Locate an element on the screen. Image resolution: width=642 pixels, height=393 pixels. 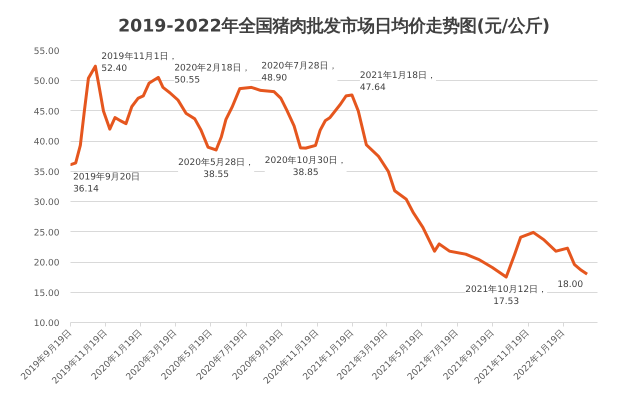
y-tick-label: 55.00 is located at coordinates (47, 52).